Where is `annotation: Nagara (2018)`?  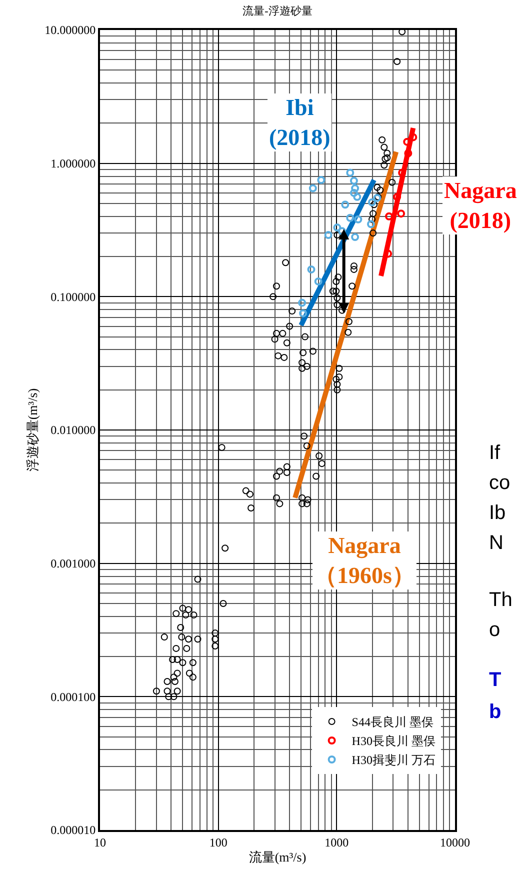 annotation: Nagara (2018) is located at coordinates (481, 205).